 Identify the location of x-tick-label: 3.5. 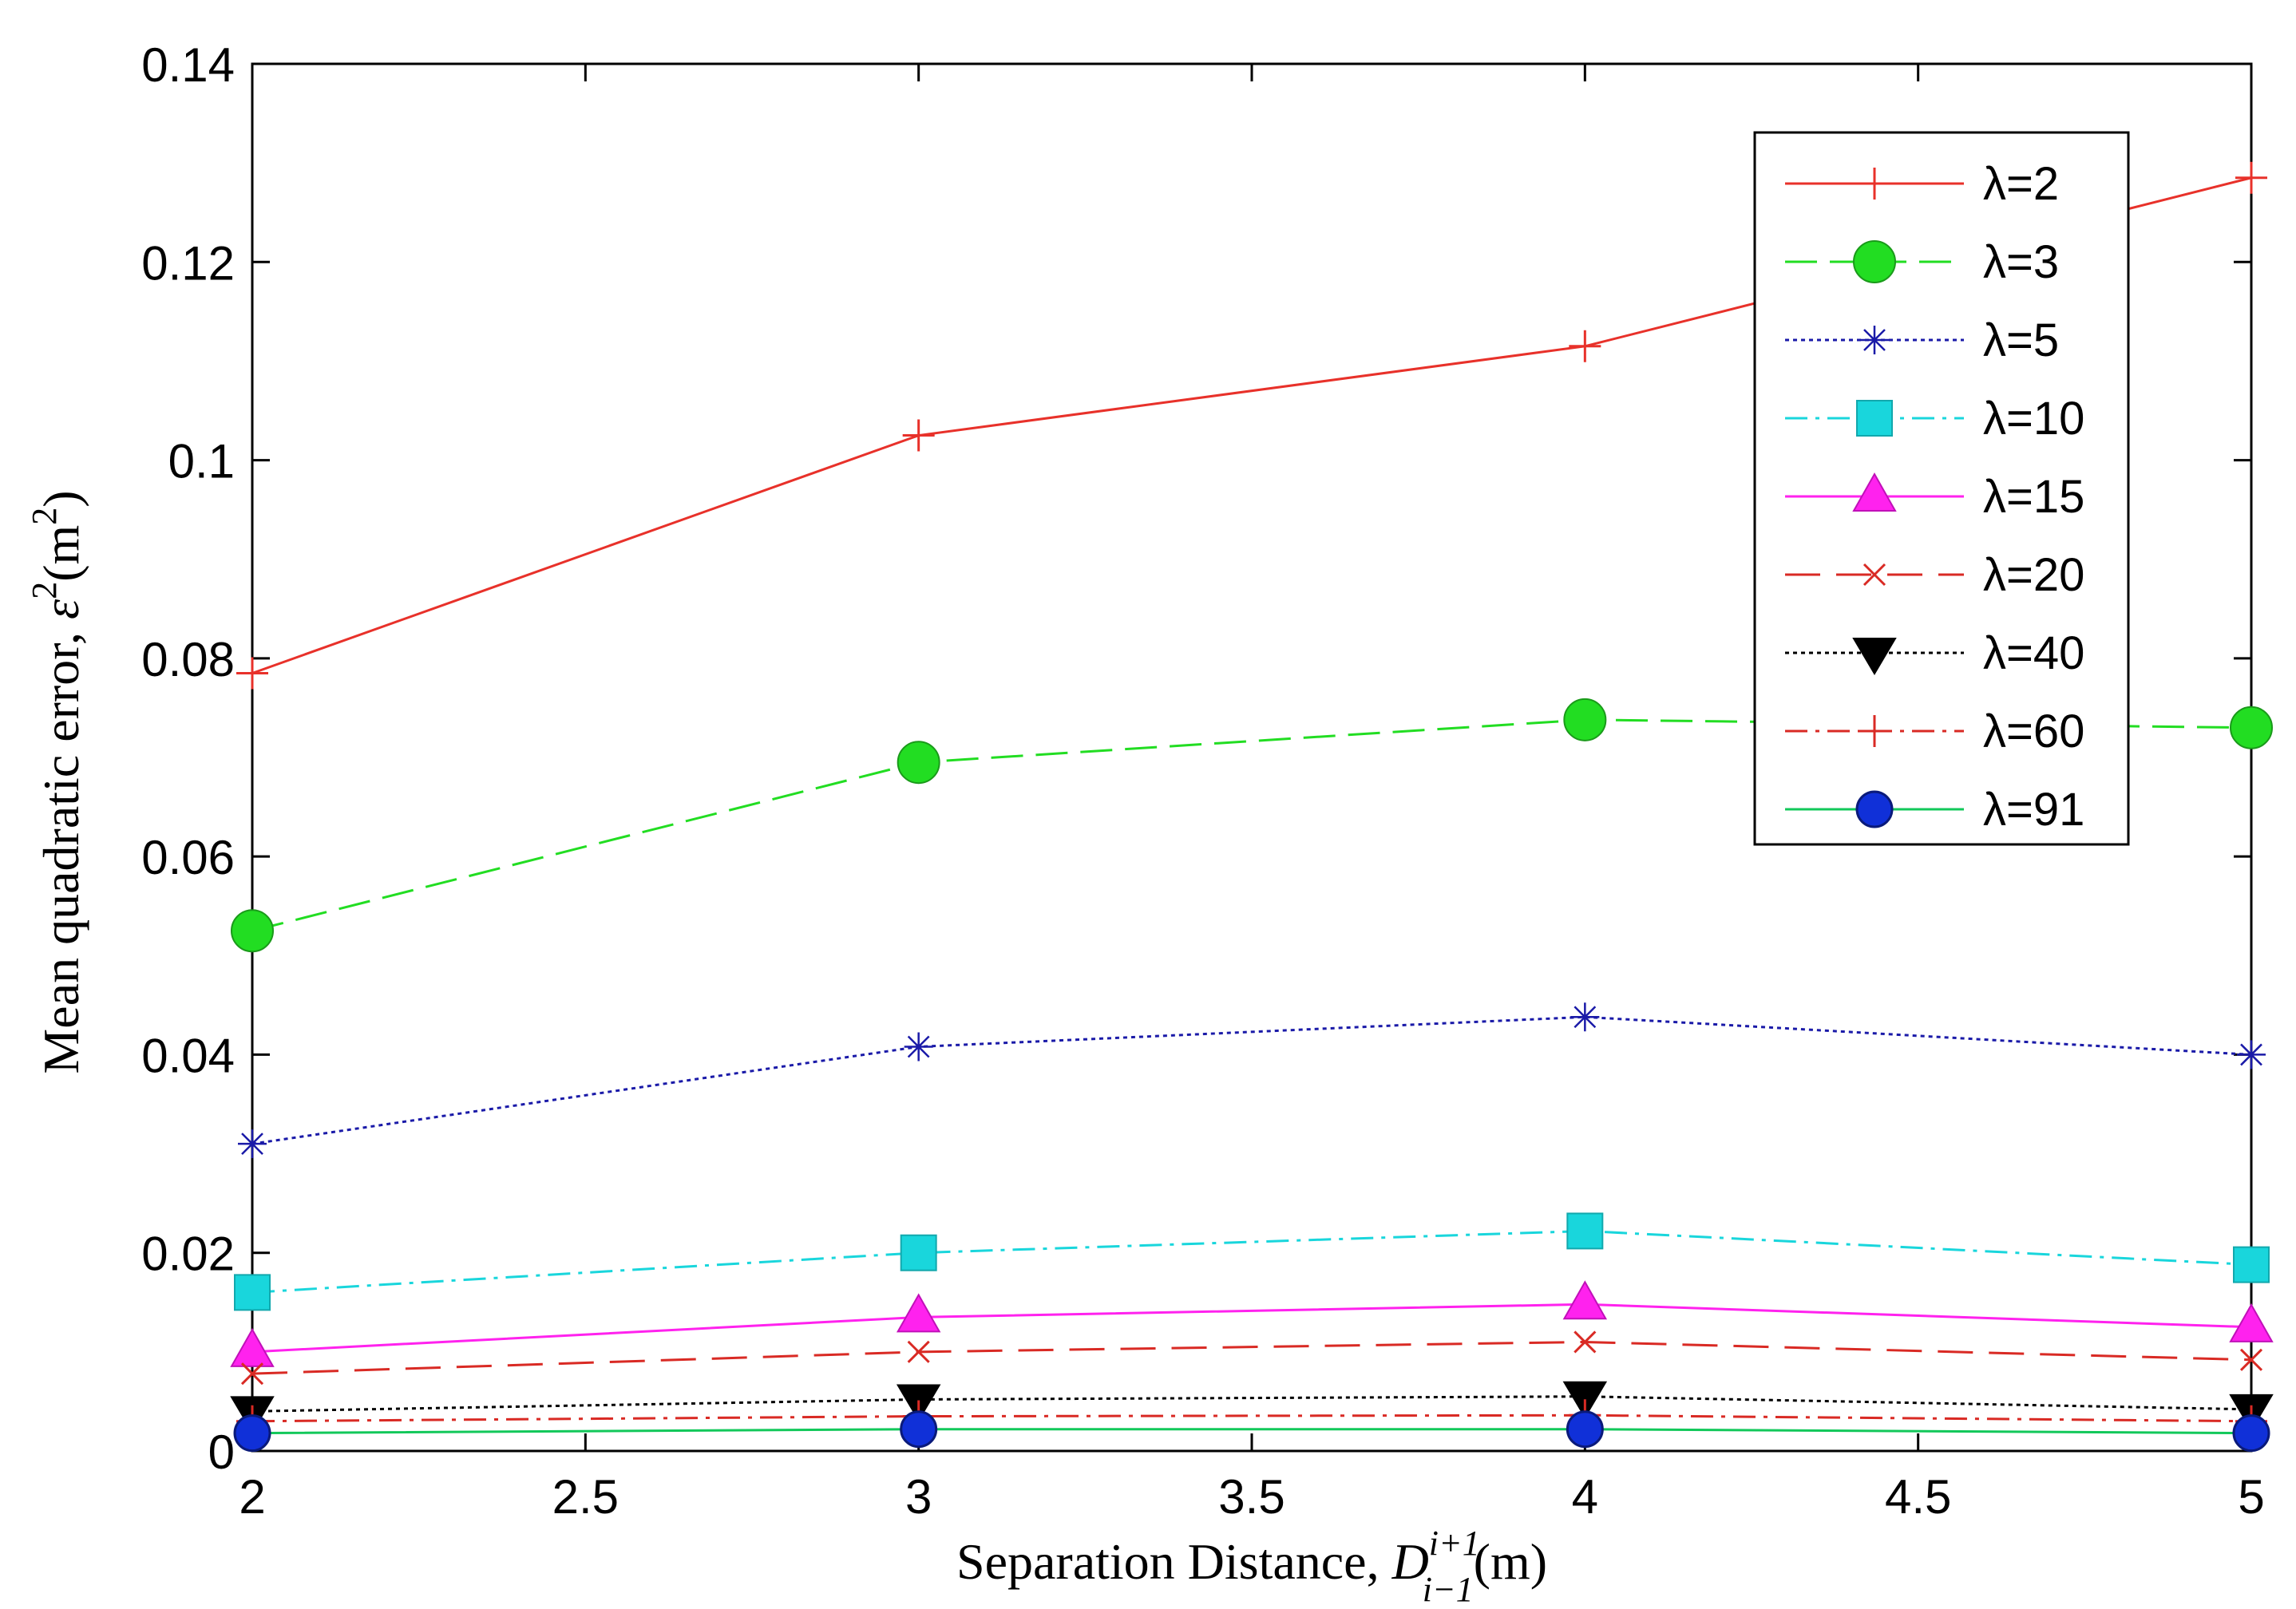
(1251, 1497).